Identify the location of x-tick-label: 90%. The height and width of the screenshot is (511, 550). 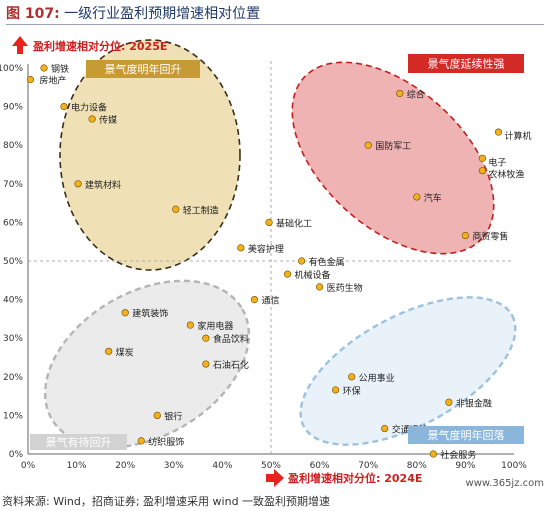
(465, 466).